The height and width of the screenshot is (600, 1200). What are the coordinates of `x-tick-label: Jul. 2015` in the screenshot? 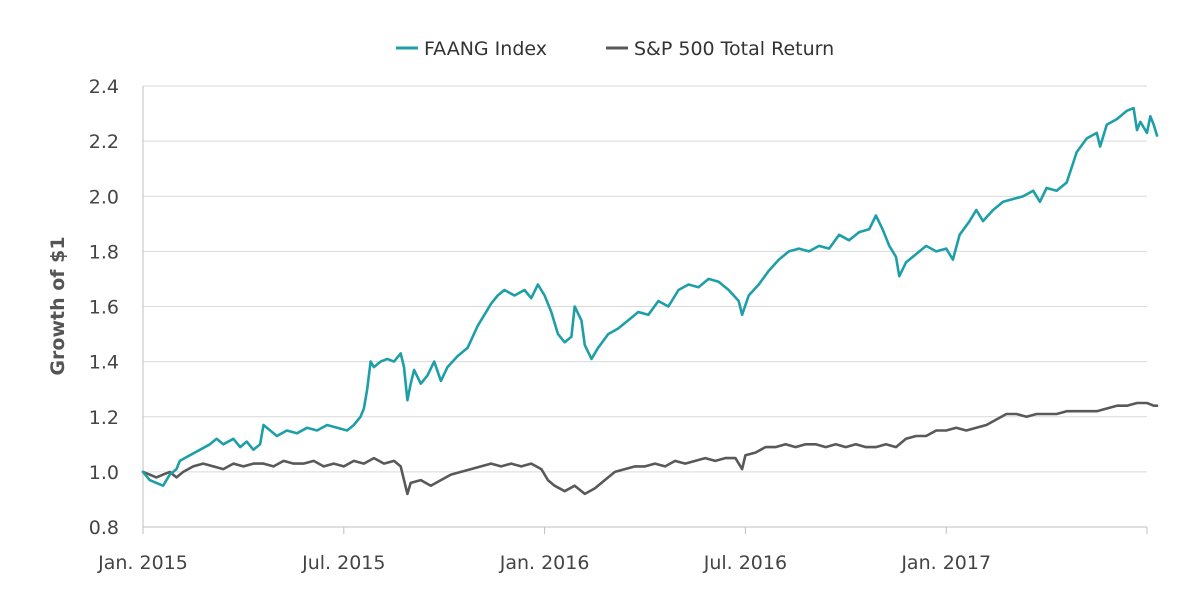 It's located at (343, 563).